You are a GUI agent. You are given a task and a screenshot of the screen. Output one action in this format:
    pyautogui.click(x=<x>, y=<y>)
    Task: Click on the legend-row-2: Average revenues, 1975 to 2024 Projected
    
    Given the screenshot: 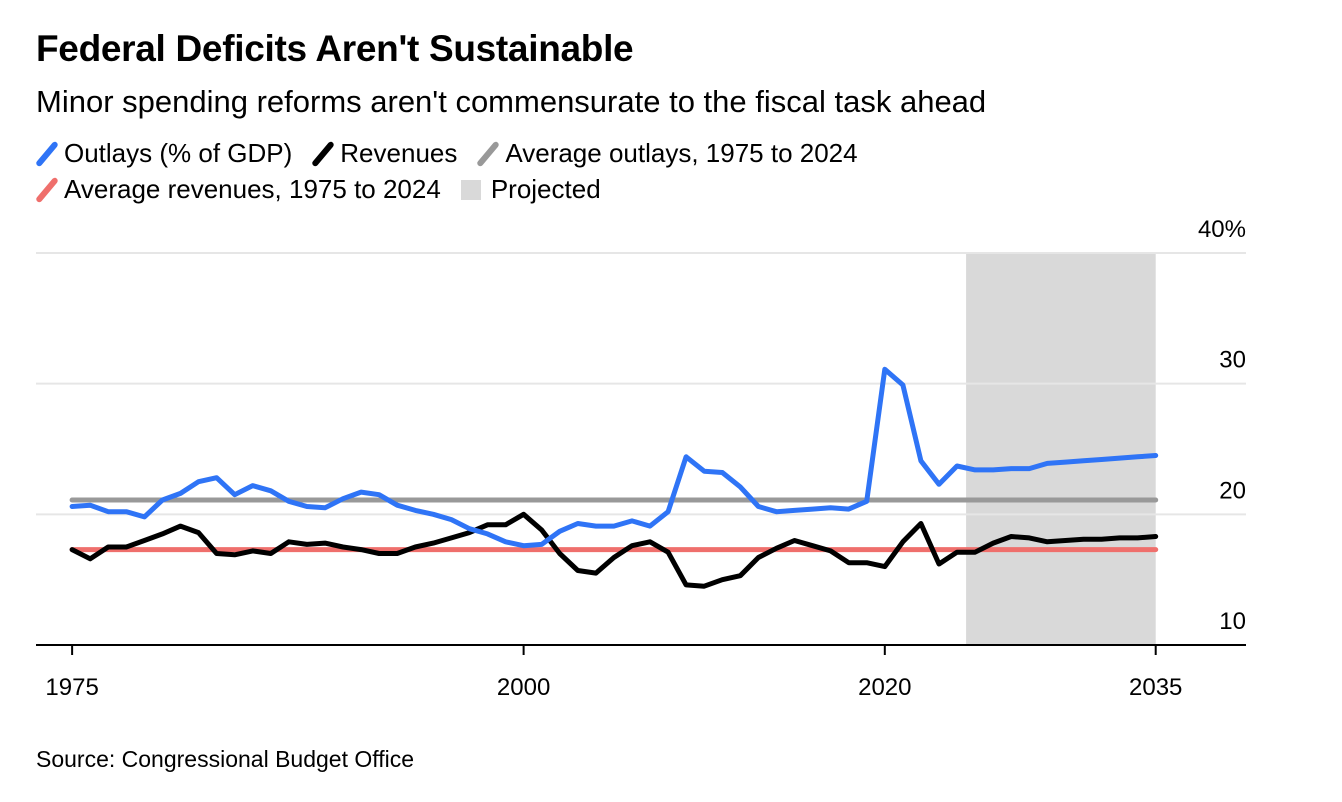 What is the action you would take?
    pyautogui.click(x=328, y=189)
    